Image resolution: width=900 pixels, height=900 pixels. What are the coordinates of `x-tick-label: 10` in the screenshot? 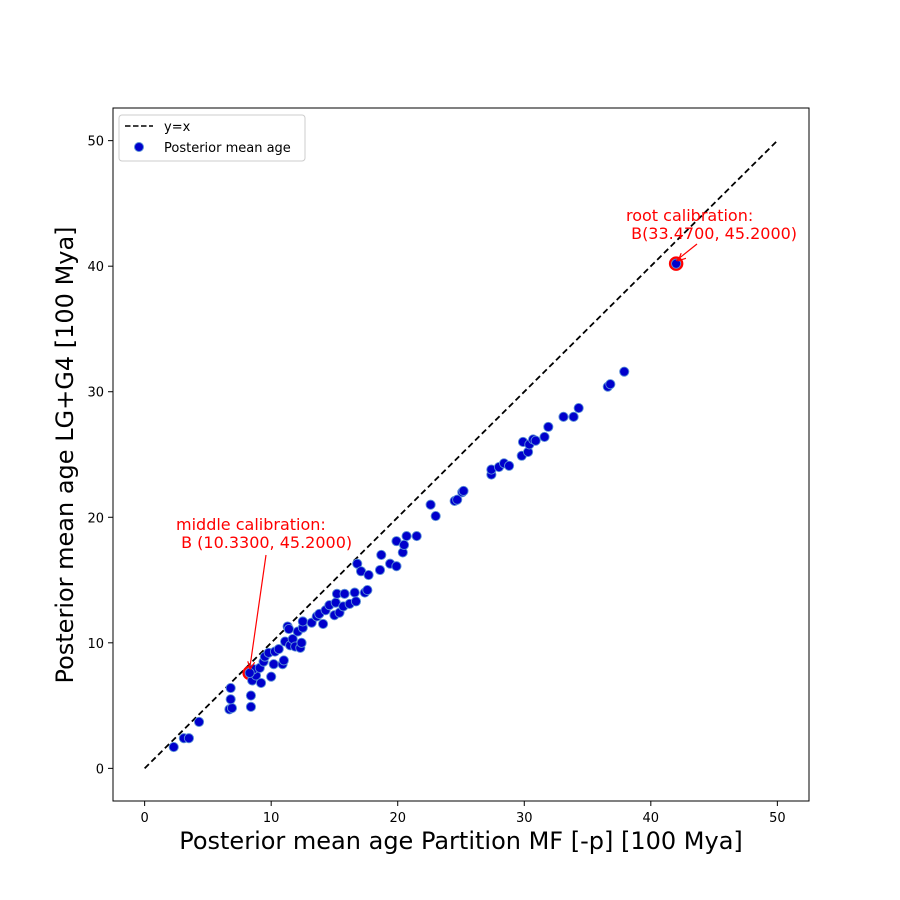 It's located at (271, 818).